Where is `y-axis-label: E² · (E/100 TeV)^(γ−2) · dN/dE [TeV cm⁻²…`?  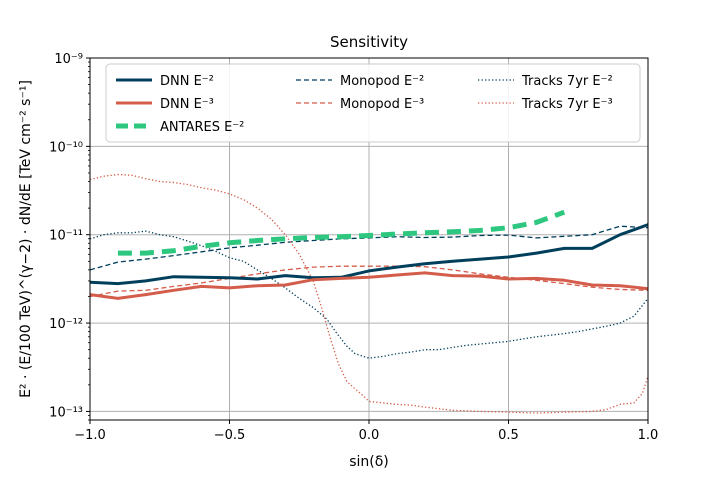
y-axis-label: E² · (E/100 TeV)^(γ−2) · dN/dE [TeV cm⁻²… is located at coordinates (26, 239).